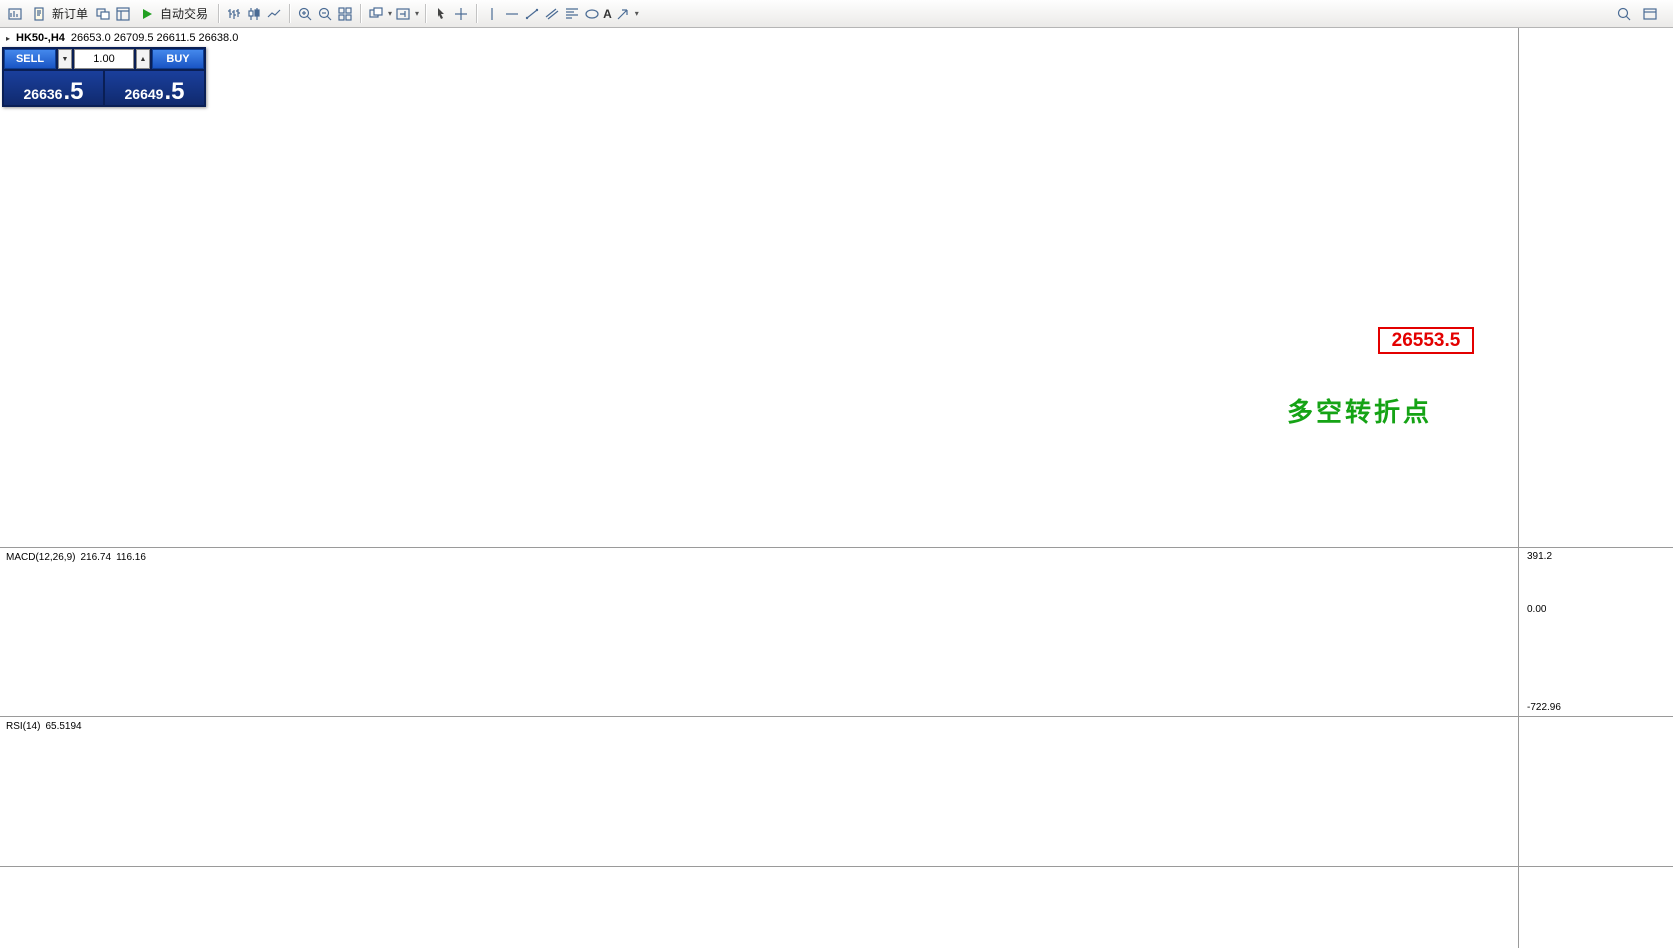 The image size is (1673, 948). What do you see at coordinates (143, 59) in the screenshot?
I see `volume-up-button: ▲` at bounding box center [143, 59].